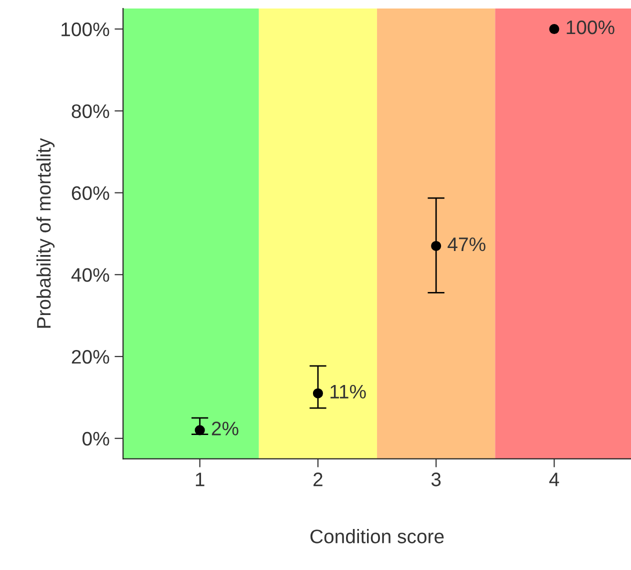  Describe the element at coordinates (377, 536) in the screenshot. I see `x-axis-title: Condition score` at that location.